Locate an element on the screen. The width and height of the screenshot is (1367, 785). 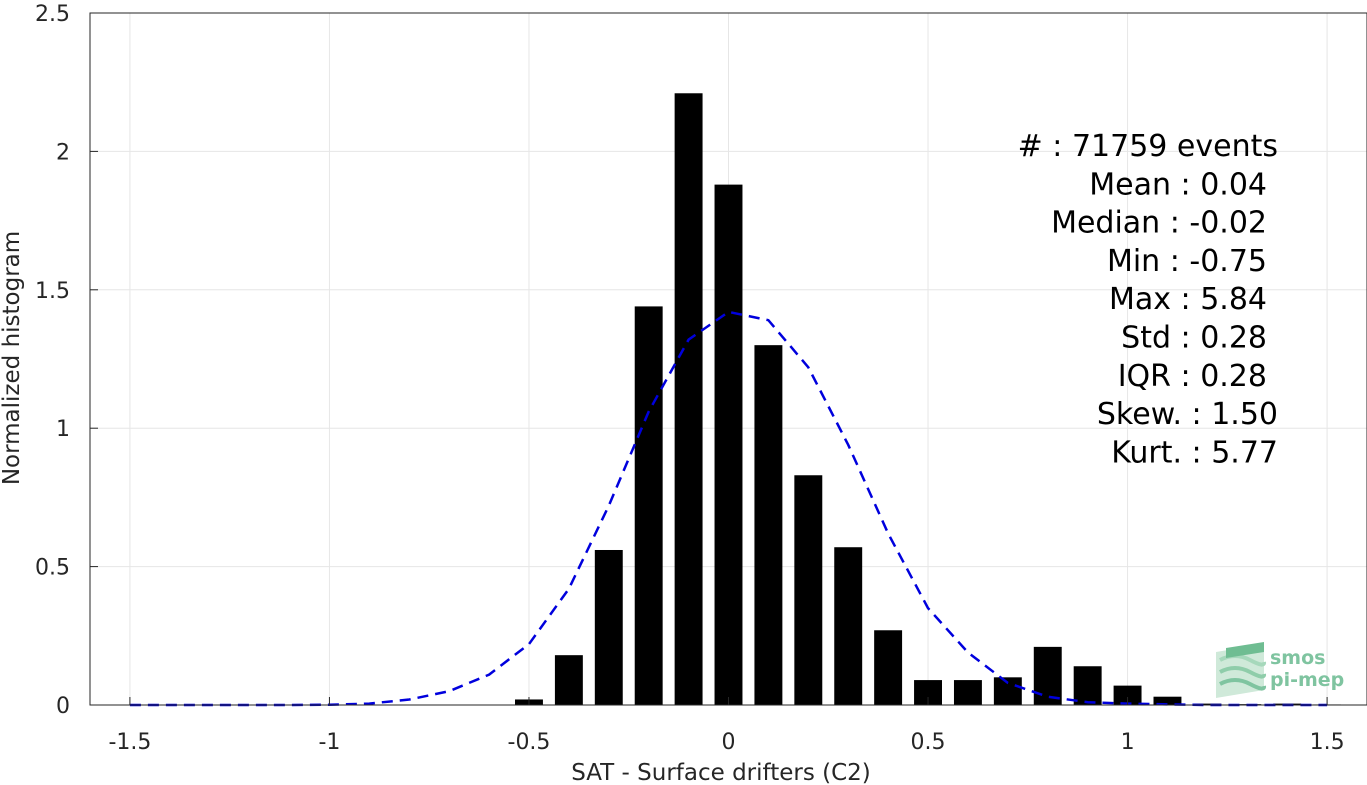
x-tick-label-5: 1 is located at coordinates (1128, 742).